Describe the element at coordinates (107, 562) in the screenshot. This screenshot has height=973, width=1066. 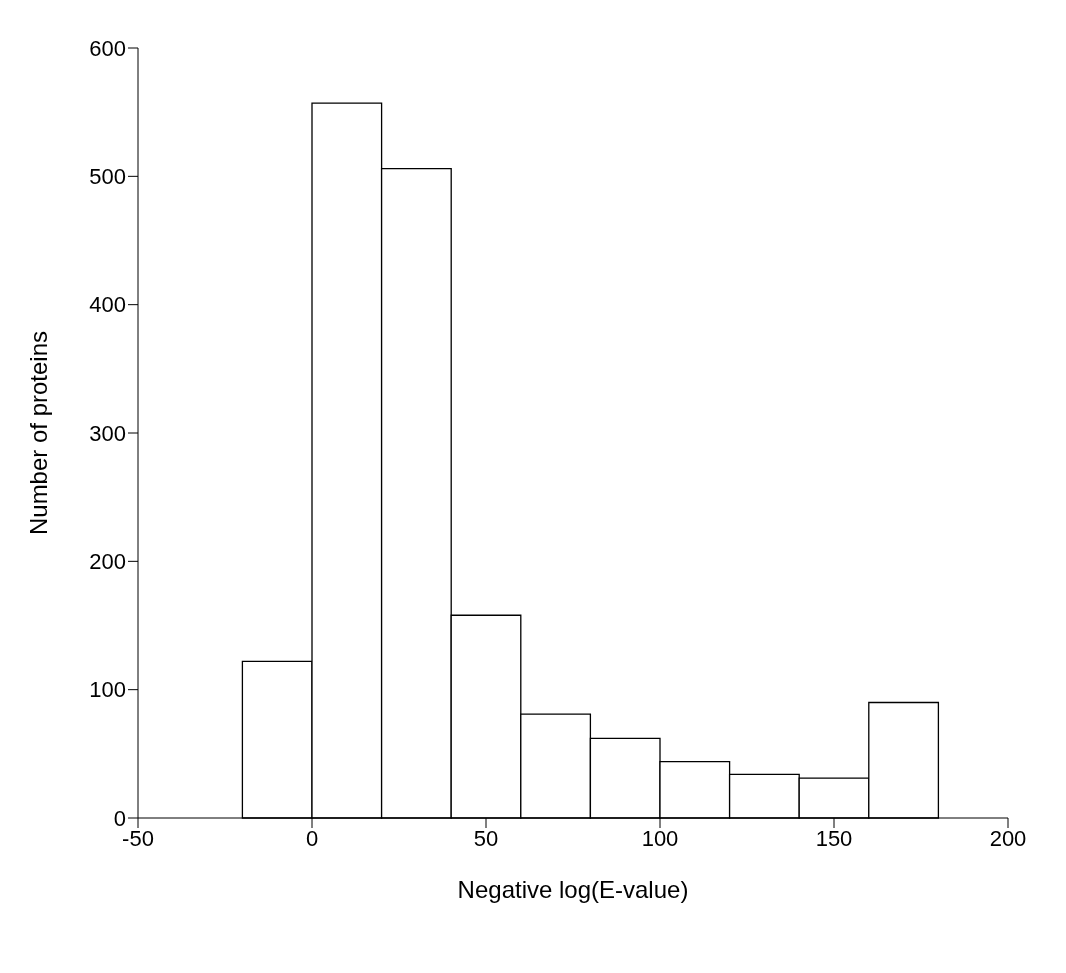
I see `y-tick-label: 200` at that location.